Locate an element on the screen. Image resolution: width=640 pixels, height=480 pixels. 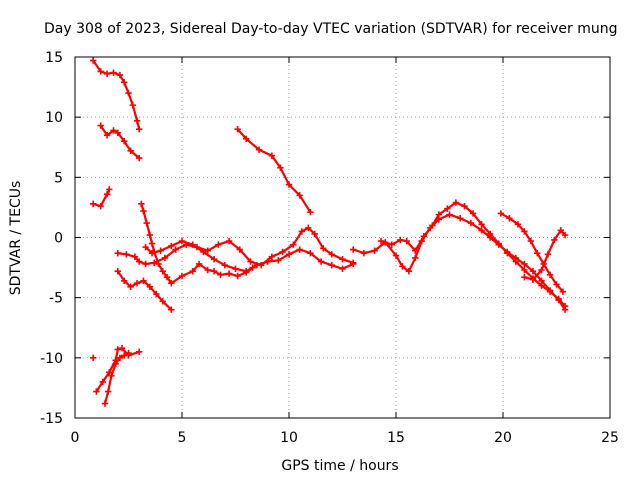
y-axis-label: SDTVAR / TECUs is located at coordinates (16, 238).